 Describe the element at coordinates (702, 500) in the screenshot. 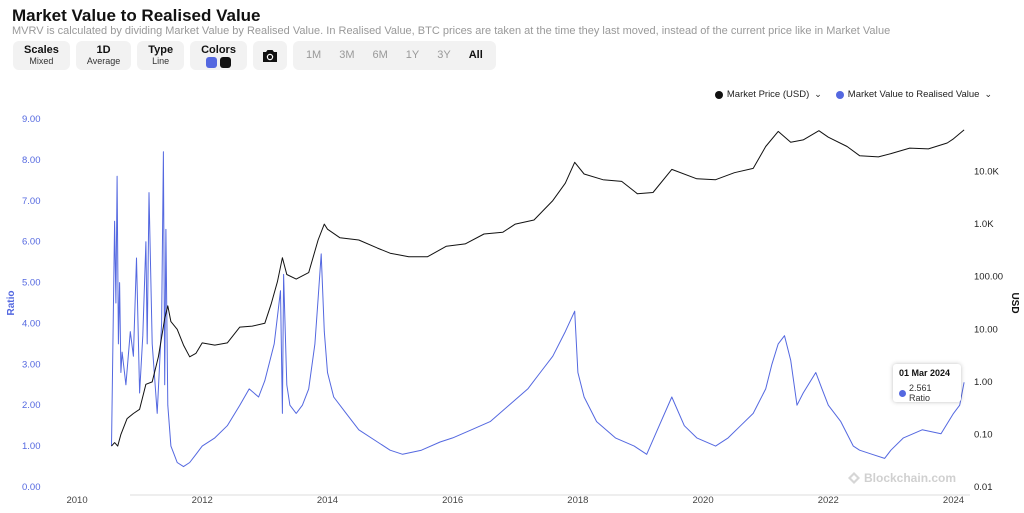

I see `x-tick-label: 2020` at that location.